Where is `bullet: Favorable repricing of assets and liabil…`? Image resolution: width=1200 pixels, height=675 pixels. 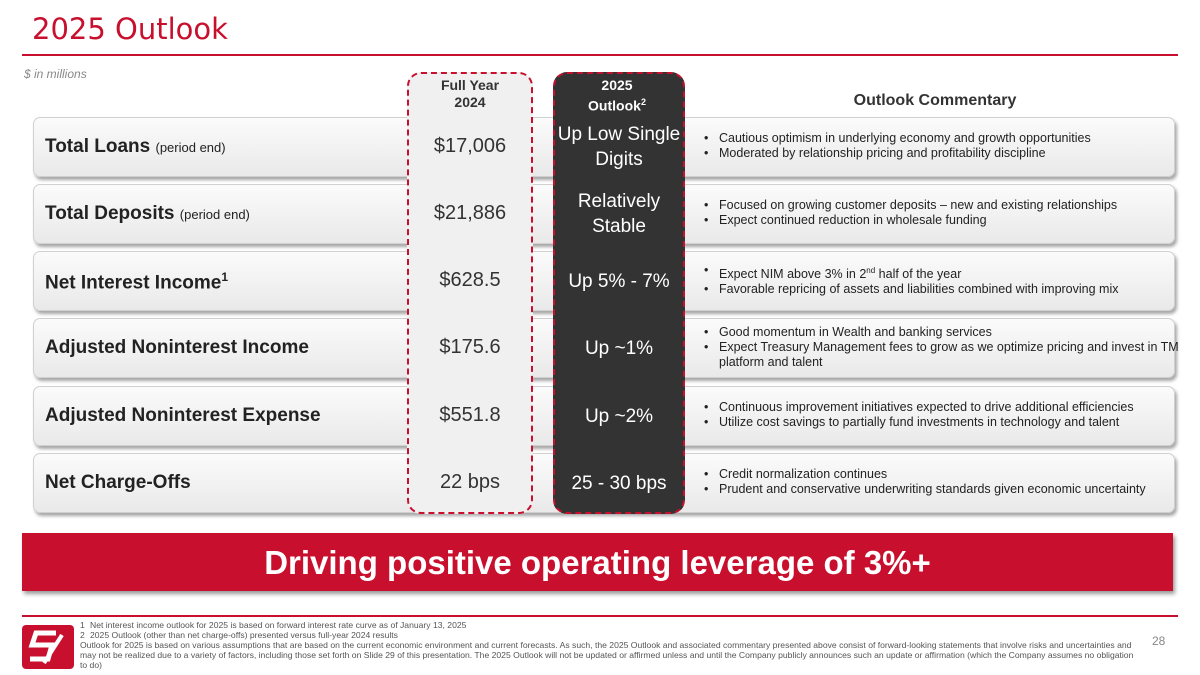
bullet: Favorable repricing of assets and liabil… is located at coordinates (944, 289).